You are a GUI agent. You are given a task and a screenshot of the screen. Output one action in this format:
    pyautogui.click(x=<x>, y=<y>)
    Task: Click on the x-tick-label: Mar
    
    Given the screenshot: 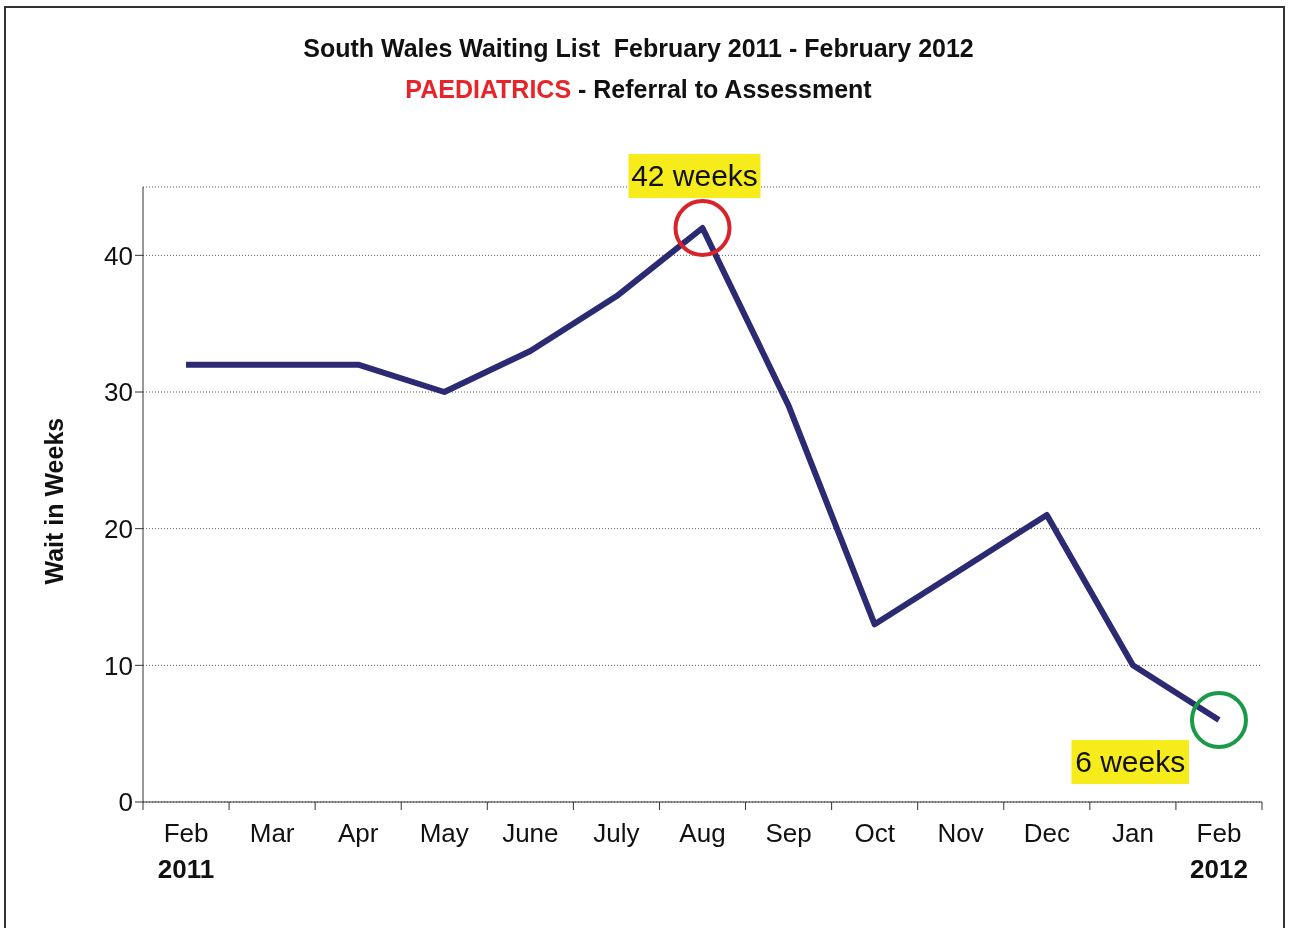 What is the action you would take?
    pyautogui.click(x=272, y=833)
    